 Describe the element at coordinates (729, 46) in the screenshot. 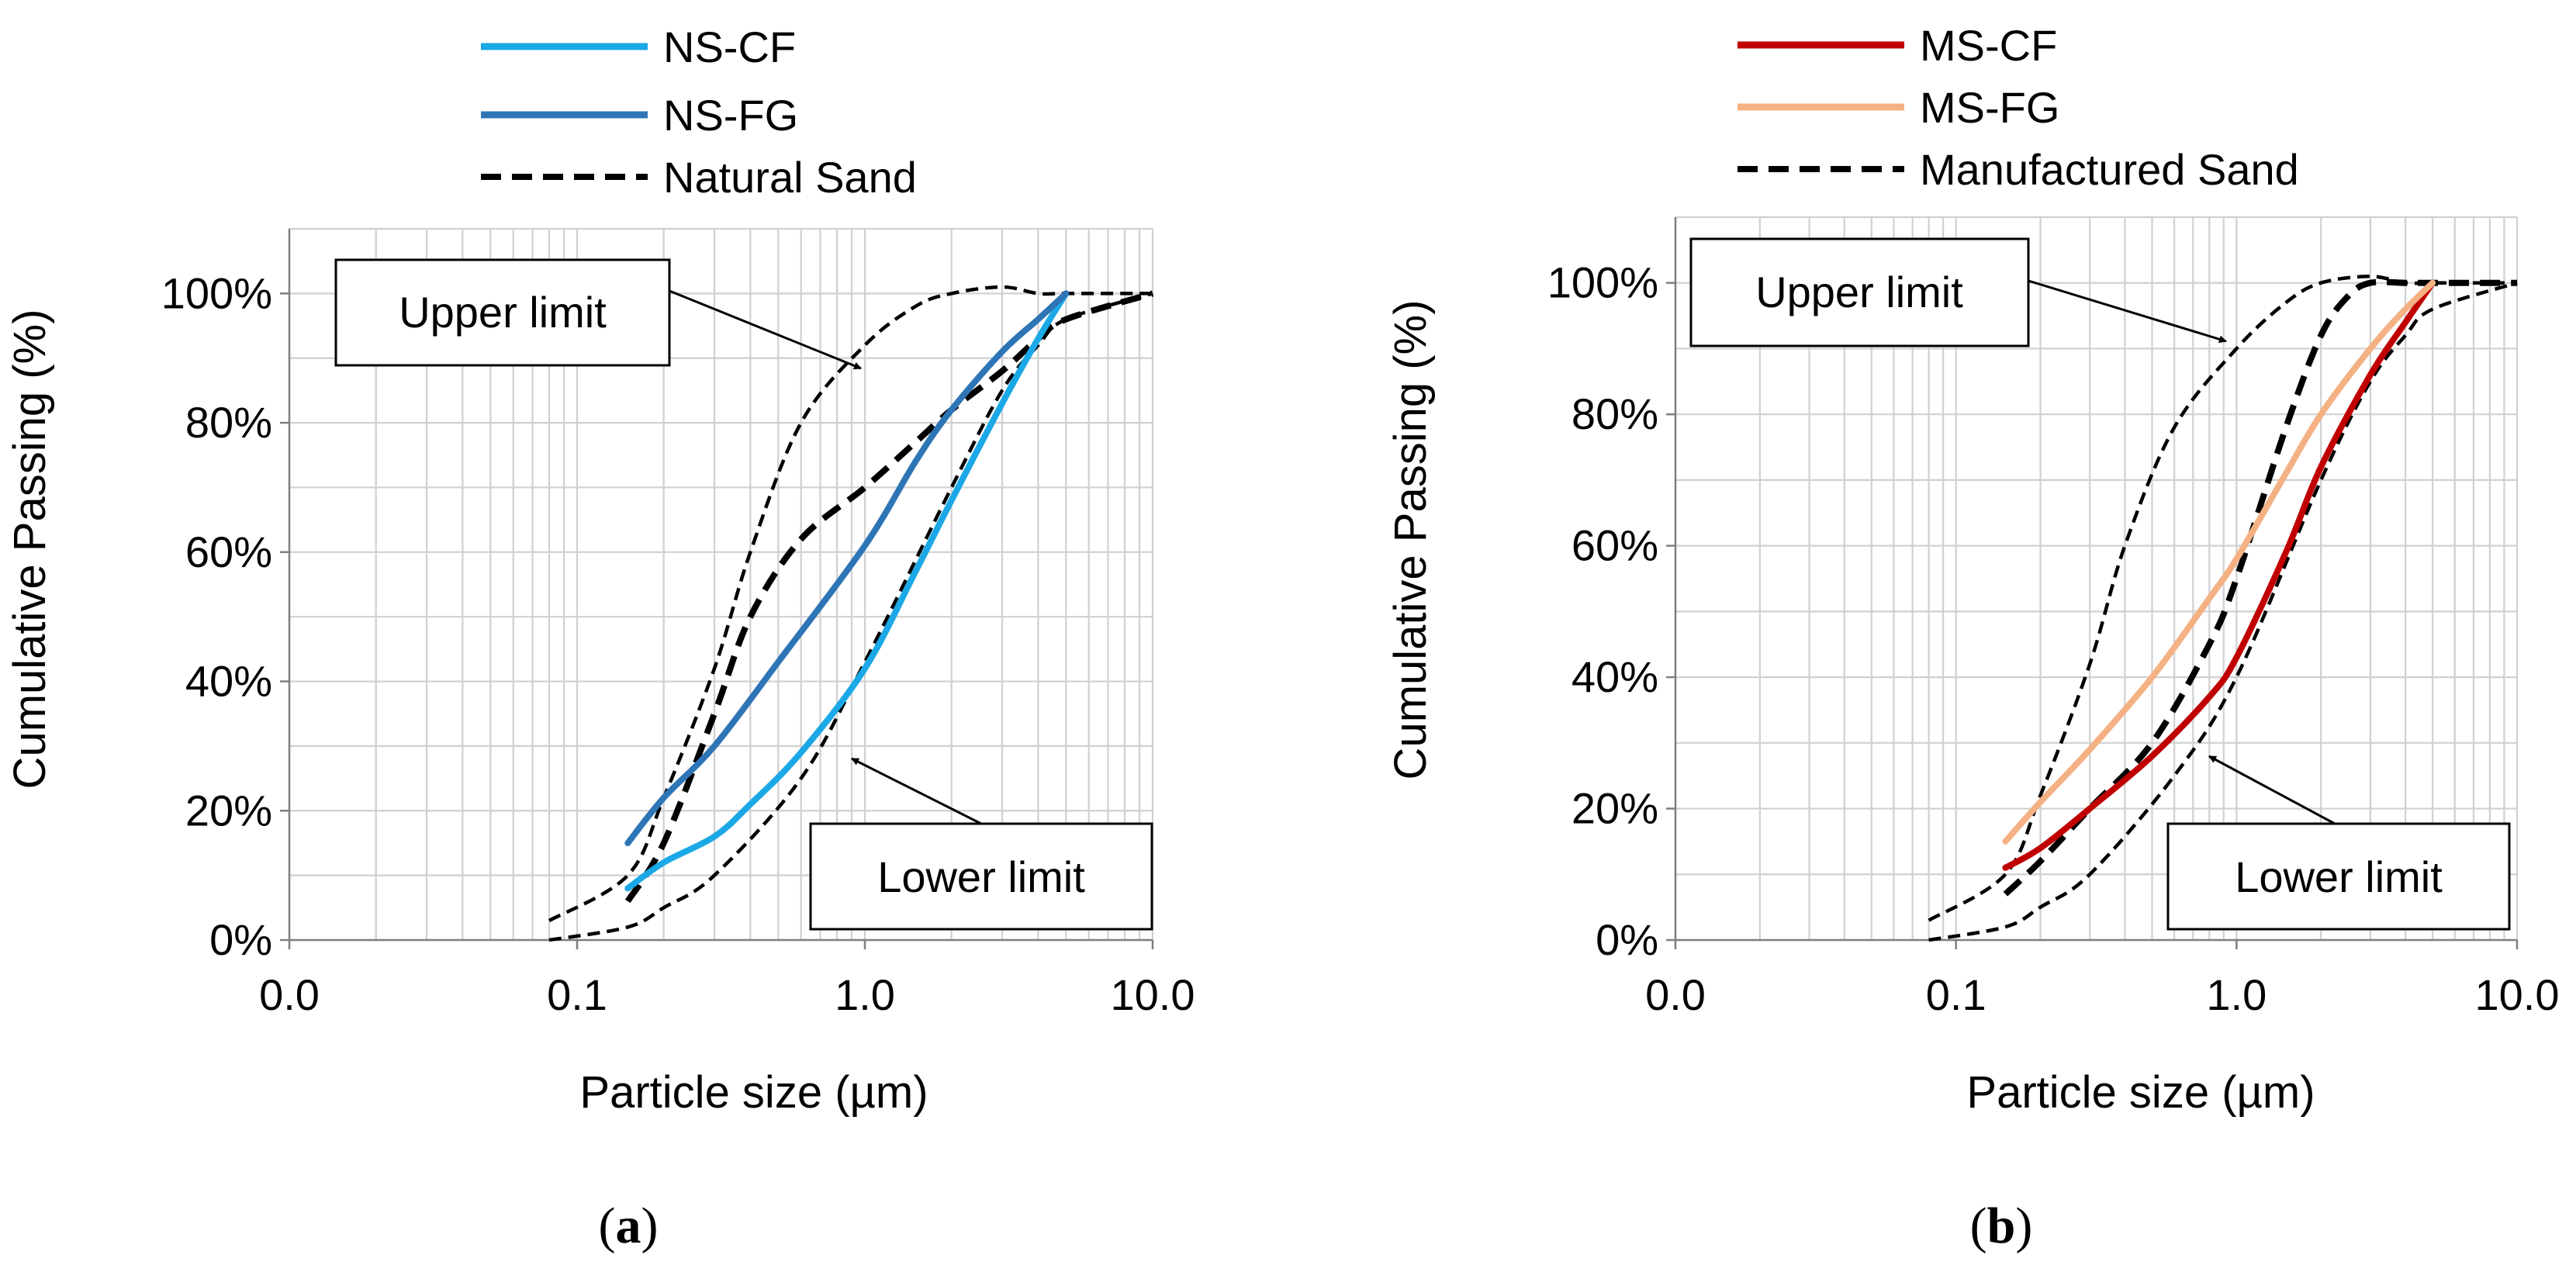

I see `legend-label-ns-cf: NS-CF` at that location.